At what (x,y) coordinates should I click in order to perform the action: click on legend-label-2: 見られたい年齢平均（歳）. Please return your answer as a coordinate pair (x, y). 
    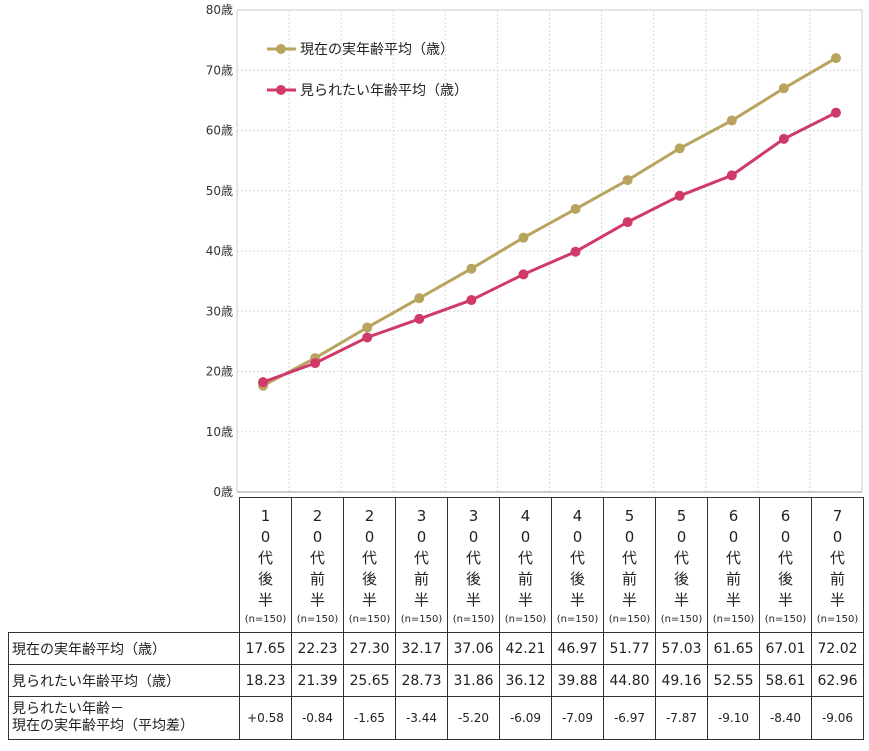
    Looking at the image, I should click on (384, 91).